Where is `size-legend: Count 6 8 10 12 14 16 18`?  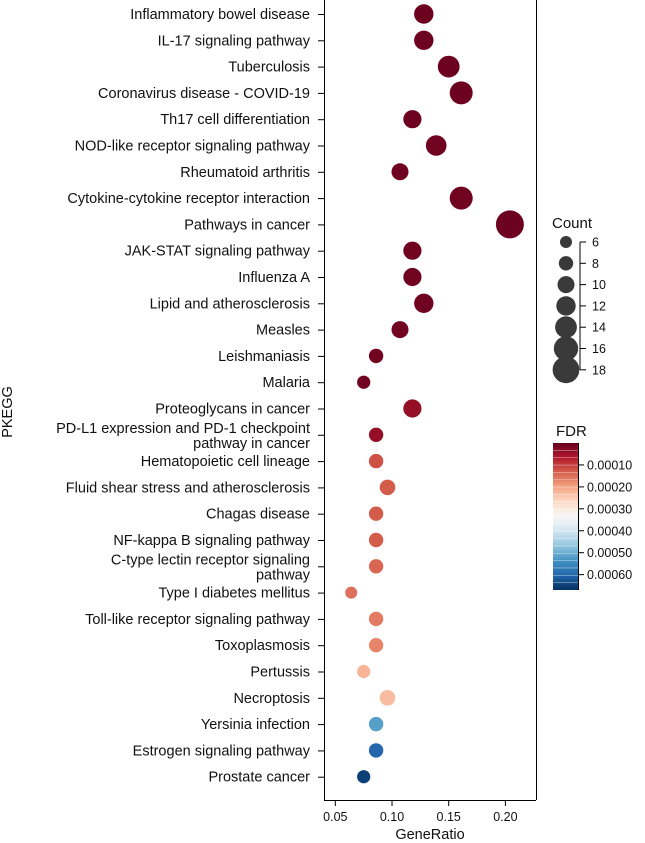
size-legend: Count 6 8 10 12 14 16 18 is located at coordinates (579, 299).